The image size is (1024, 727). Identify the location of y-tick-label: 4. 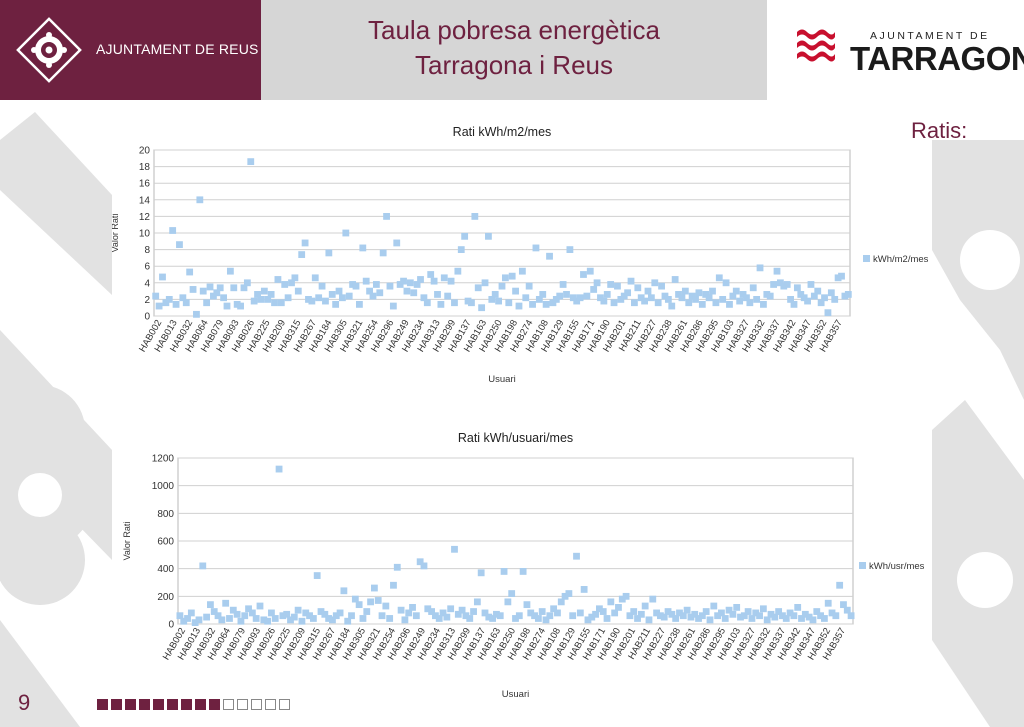
(147, 283).